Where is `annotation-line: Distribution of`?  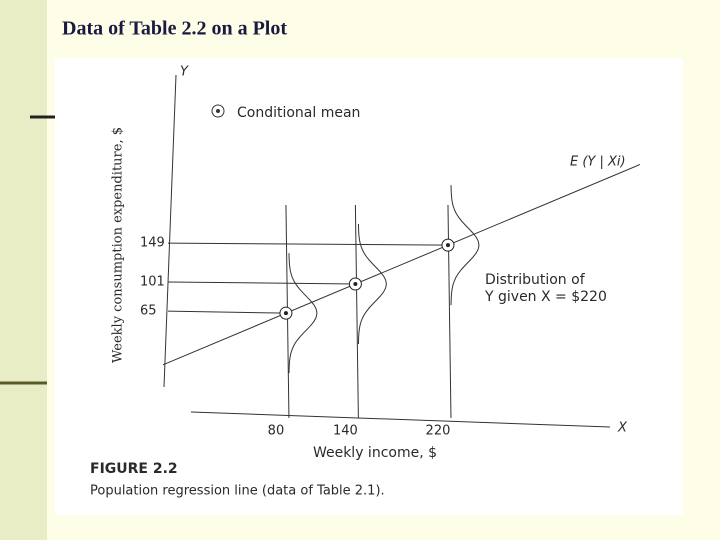 annotation-line: Distribution of is located at coordinates (535, 280).